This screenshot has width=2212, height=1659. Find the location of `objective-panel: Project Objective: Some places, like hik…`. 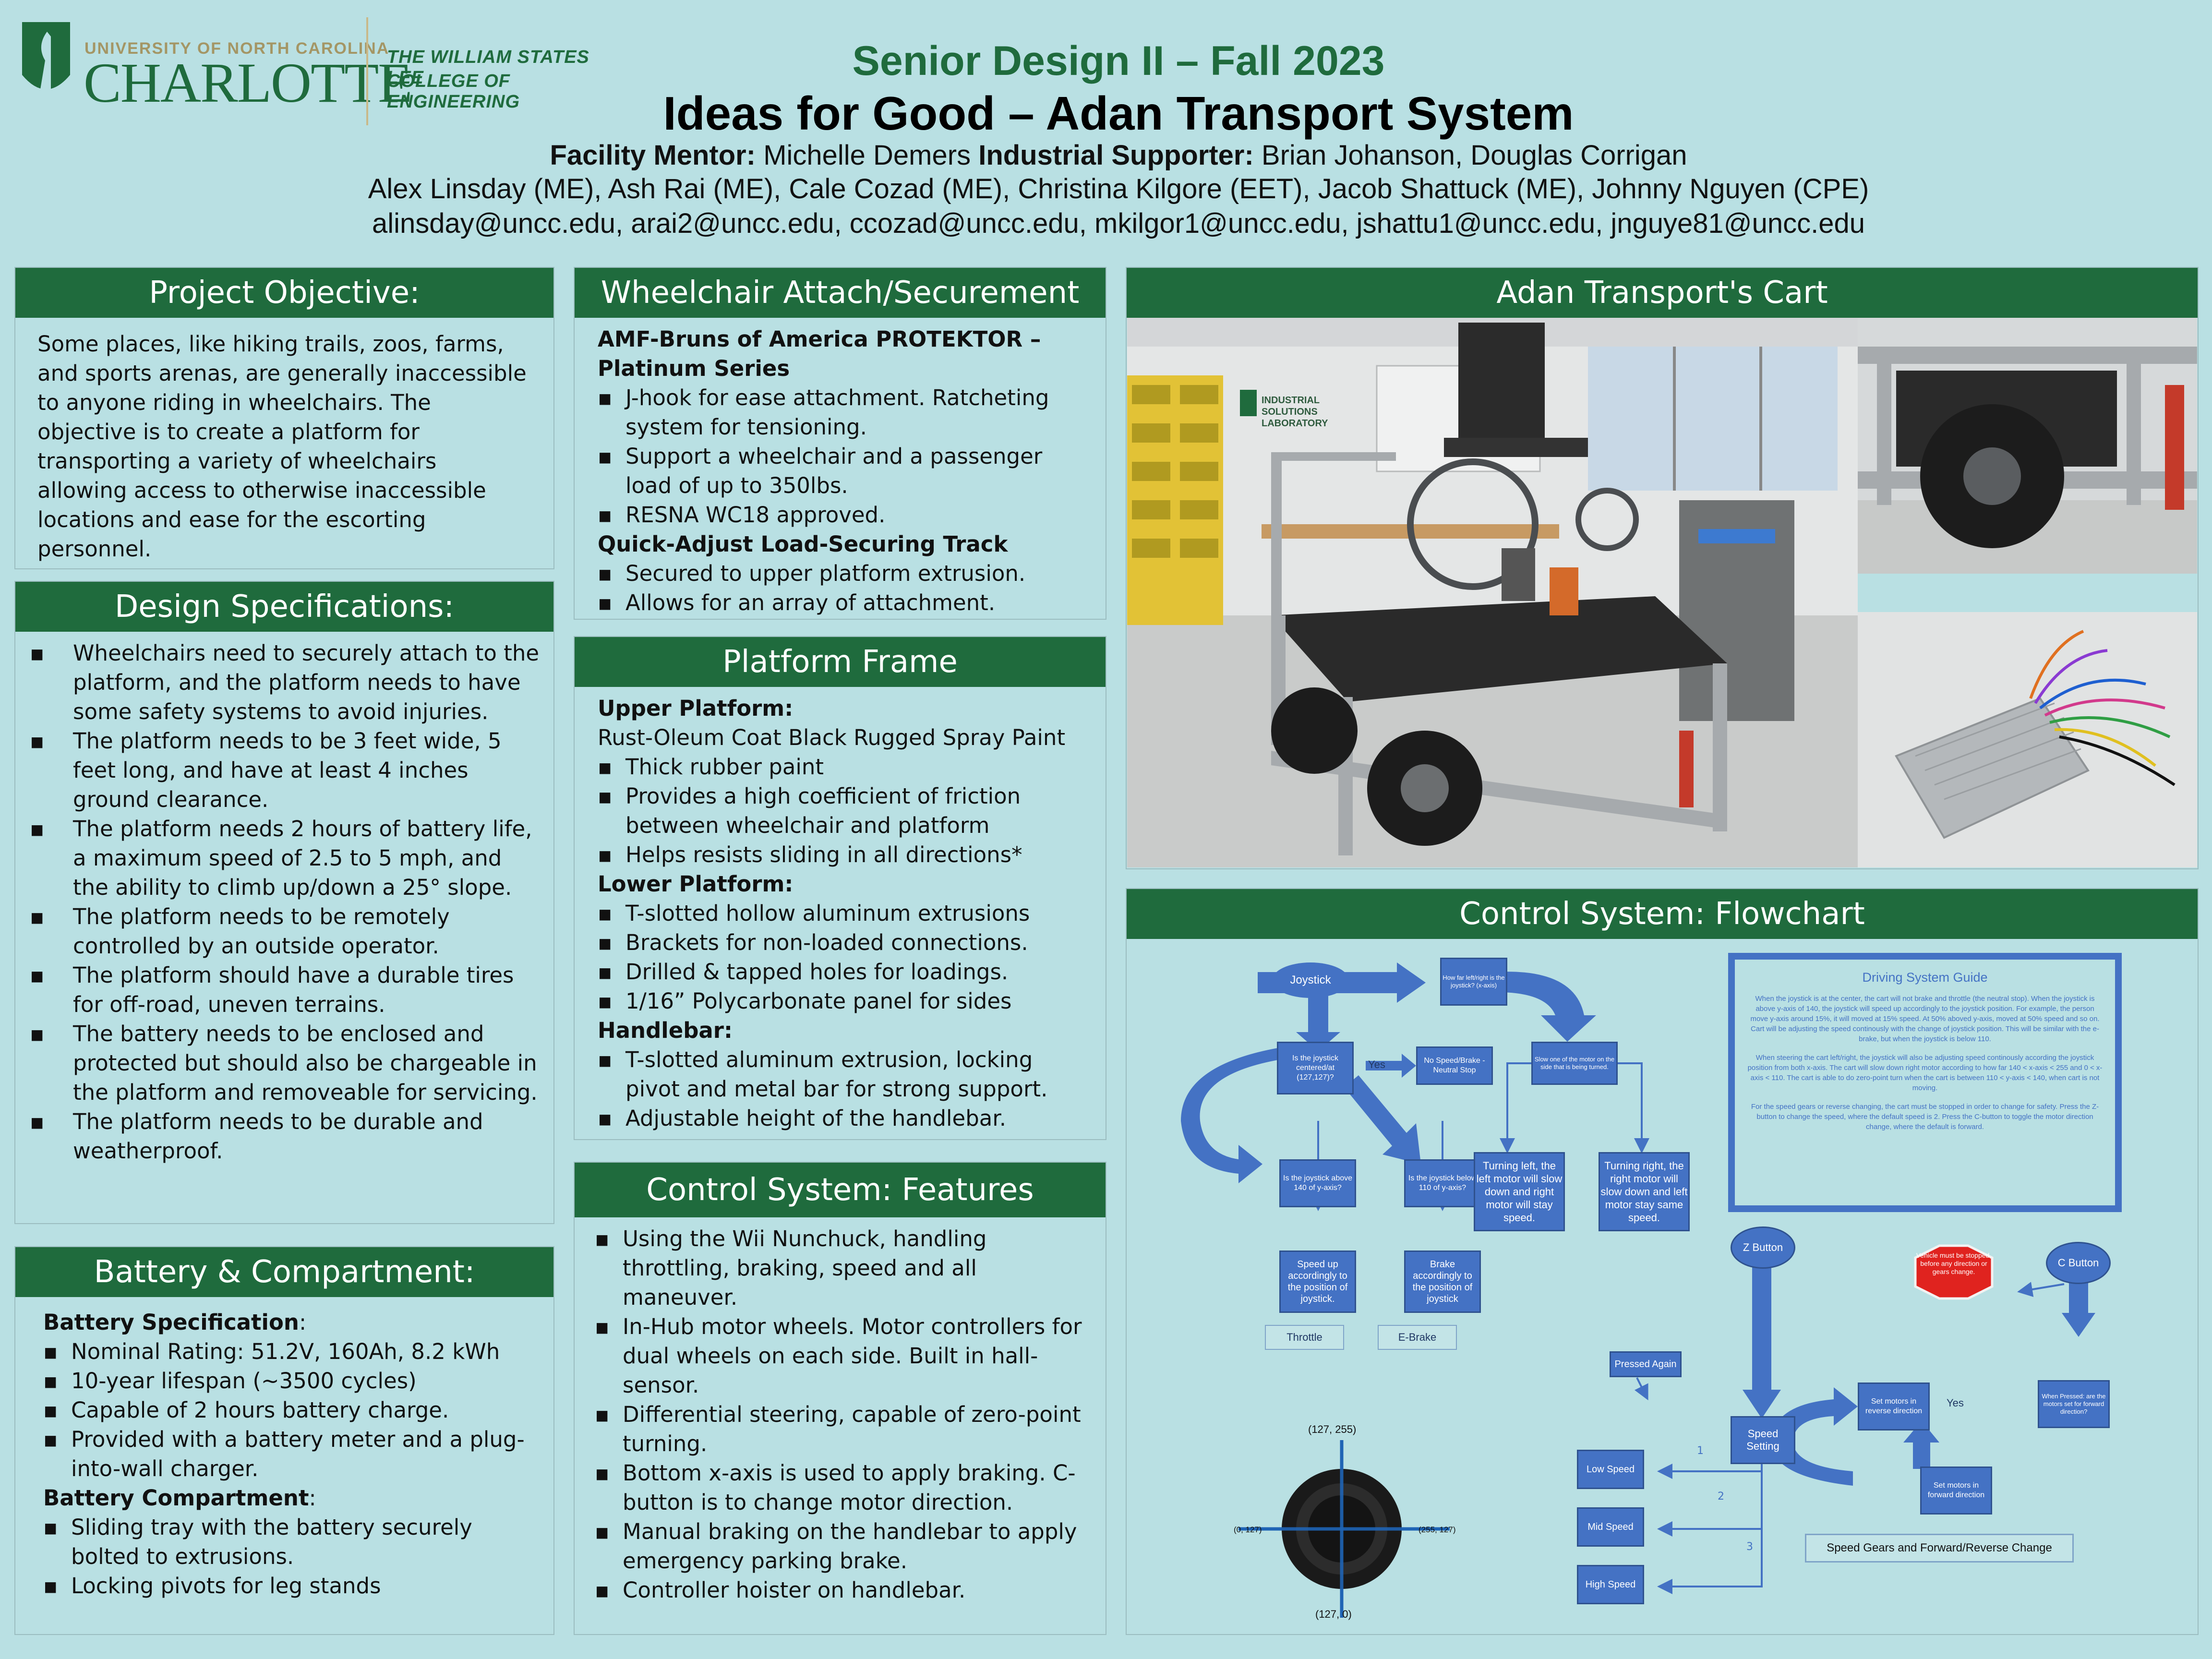

objective-panel: Project Objective: Some places, like hik… is located at coordinates (284, 418).